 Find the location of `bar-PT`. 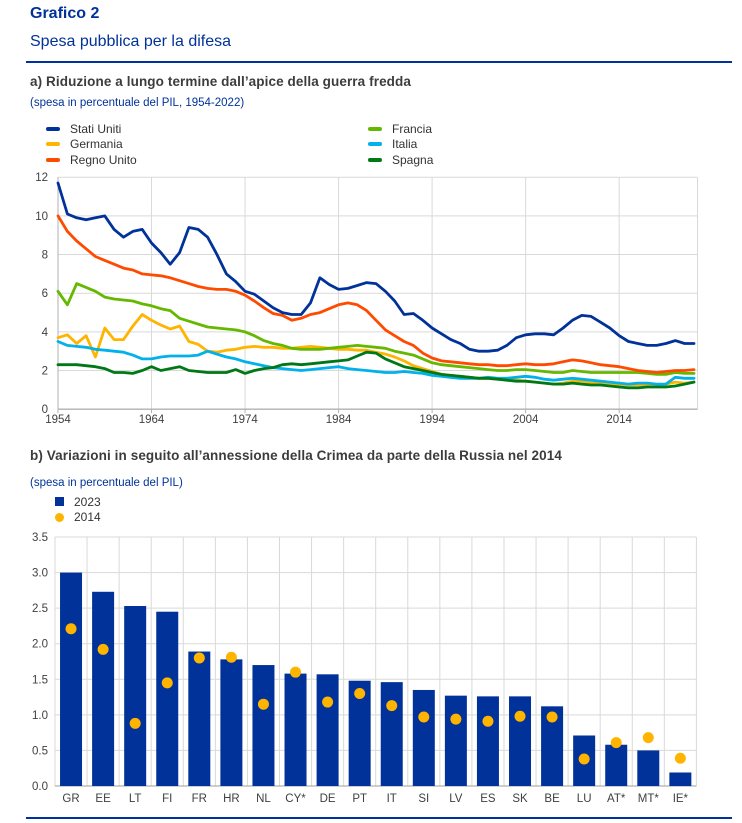

bar-PT is located at coordinates (359, 733).